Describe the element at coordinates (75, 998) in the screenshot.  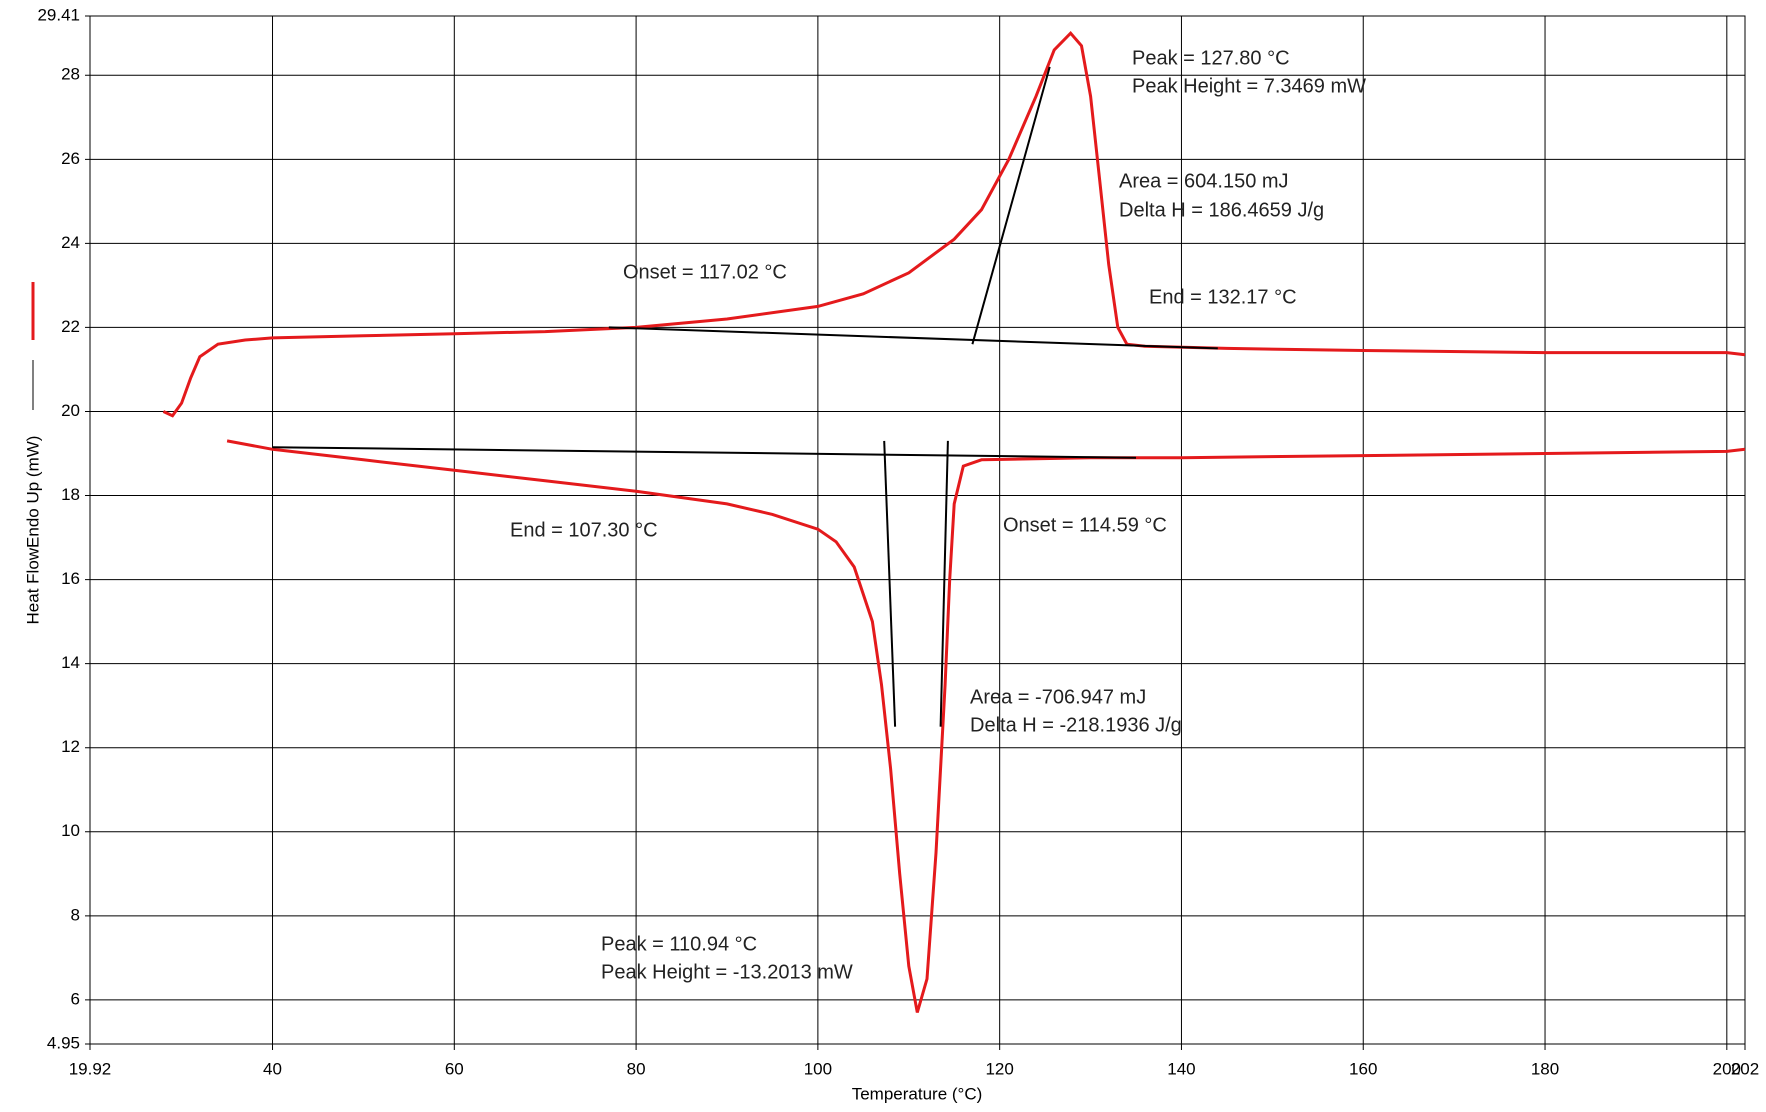
I see `y-tick-label: 6` at that location.